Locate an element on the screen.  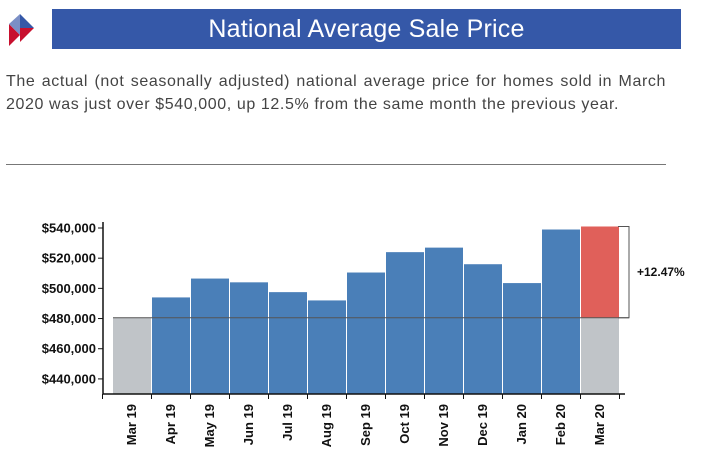
page-title: National Average Sale Price is located at coordinates (366, 28).